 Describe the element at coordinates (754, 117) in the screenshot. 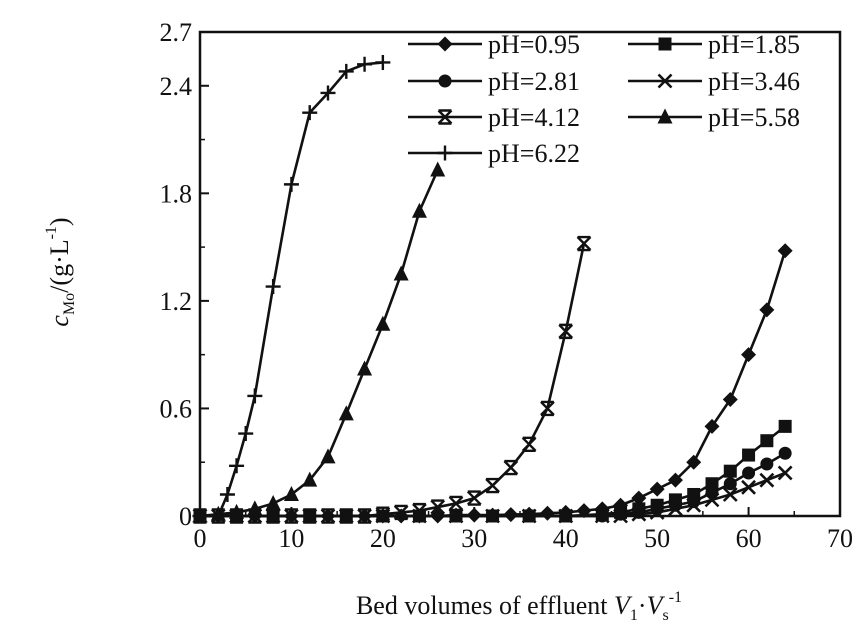

I see `legend-label: pH=5.58` at that location.